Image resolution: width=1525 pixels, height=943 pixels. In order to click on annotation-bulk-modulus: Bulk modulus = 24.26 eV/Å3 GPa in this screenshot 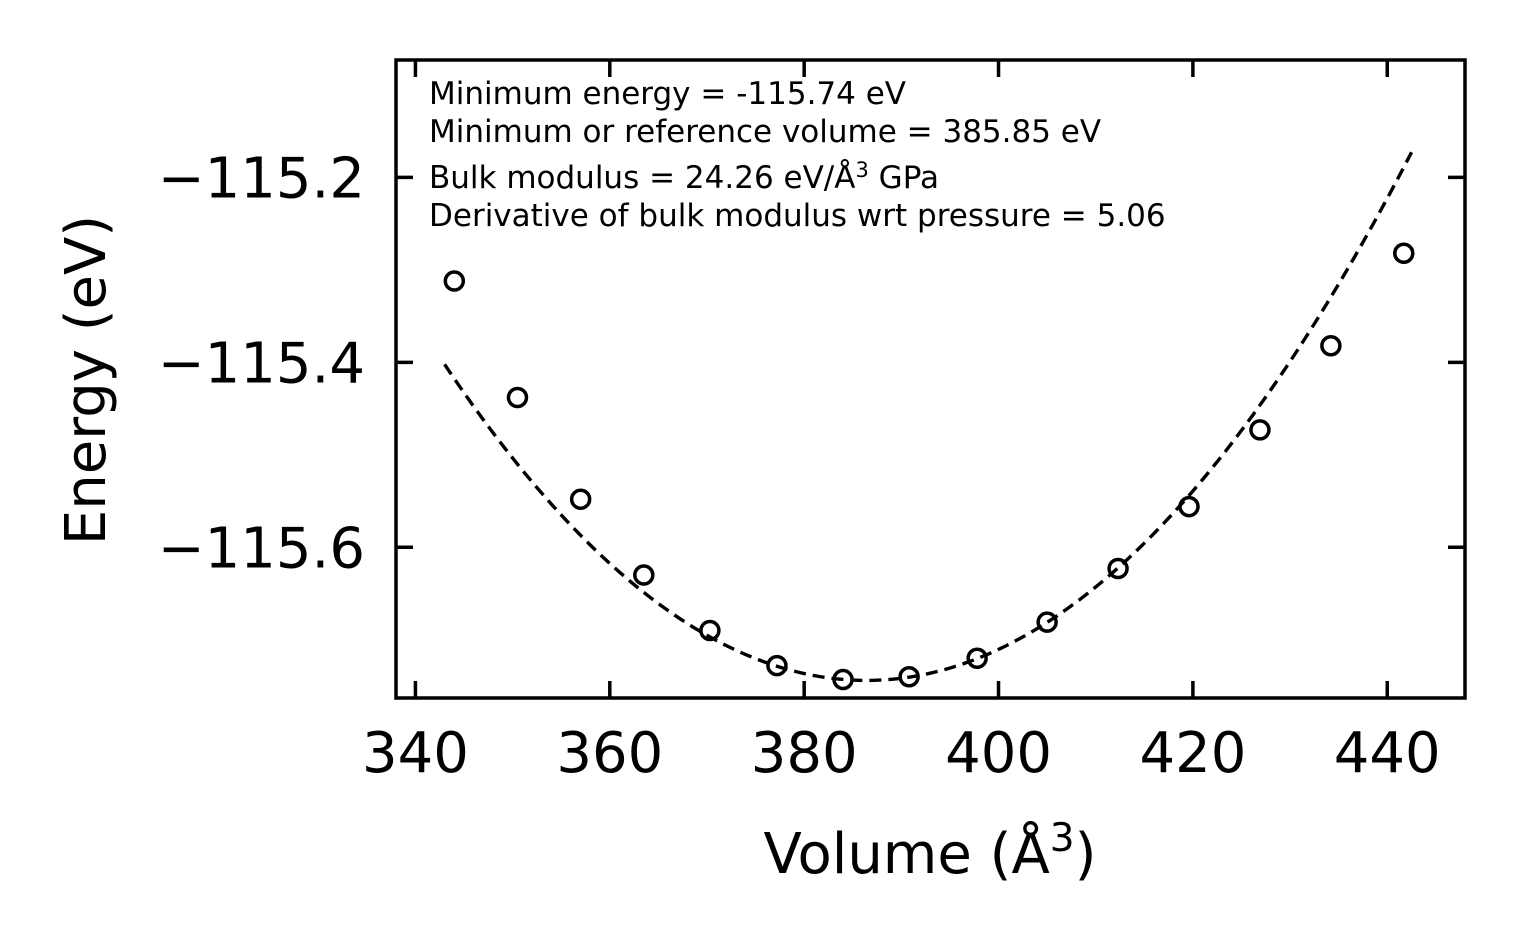, I will do `click(684, 177)`.